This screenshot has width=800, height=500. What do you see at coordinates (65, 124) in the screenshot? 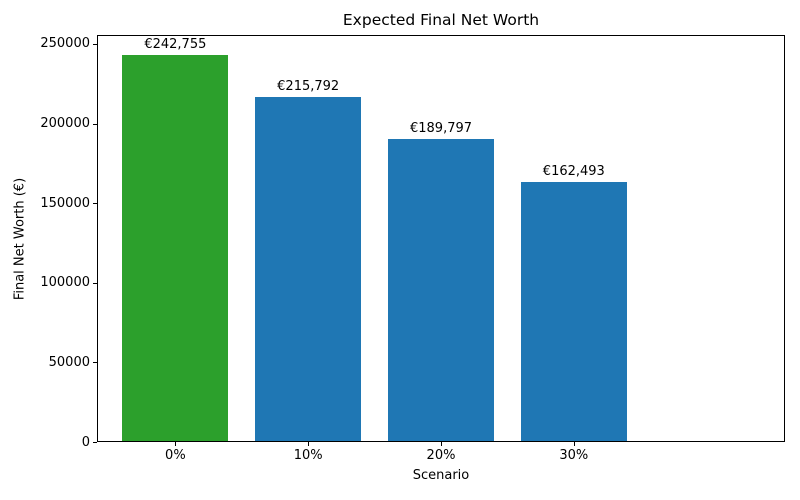
I see `y-tick-label: 200000` at bounding box center [65, 124].